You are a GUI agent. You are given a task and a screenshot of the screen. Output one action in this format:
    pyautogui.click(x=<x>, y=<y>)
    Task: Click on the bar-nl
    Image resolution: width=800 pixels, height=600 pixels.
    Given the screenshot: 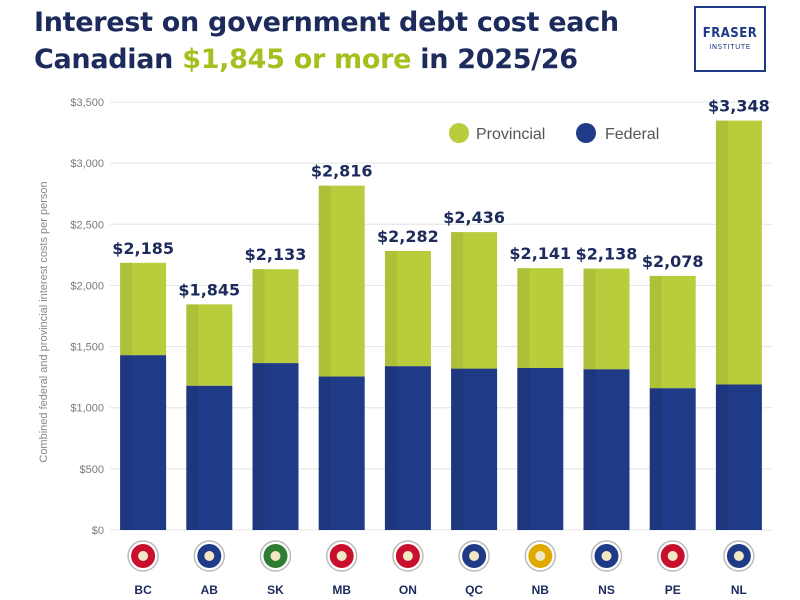 What is the action you would take?
    pyautogui.click(x=738, y=325)
    